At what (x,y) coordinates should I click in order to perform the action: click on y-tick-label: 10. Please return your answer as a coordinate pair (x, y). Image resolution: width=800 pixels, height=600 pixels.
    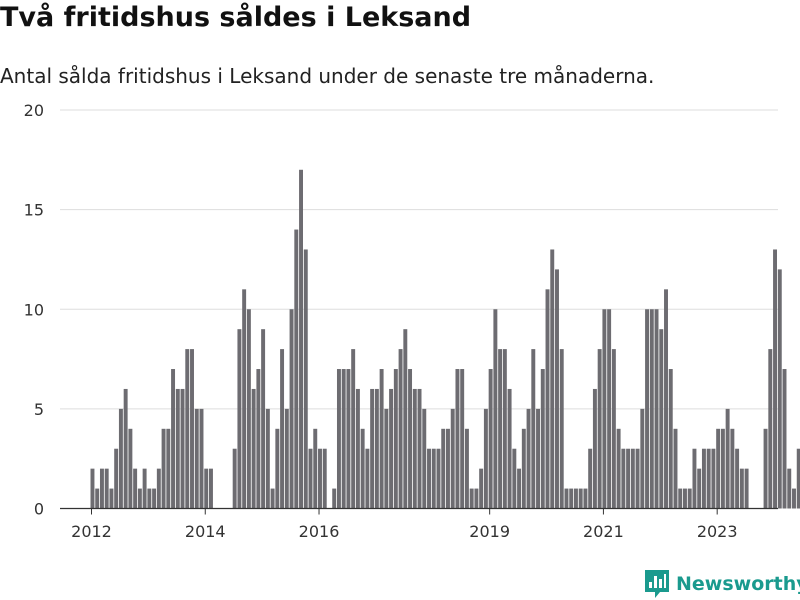
    Looking at the image, I should click on (34, 309).